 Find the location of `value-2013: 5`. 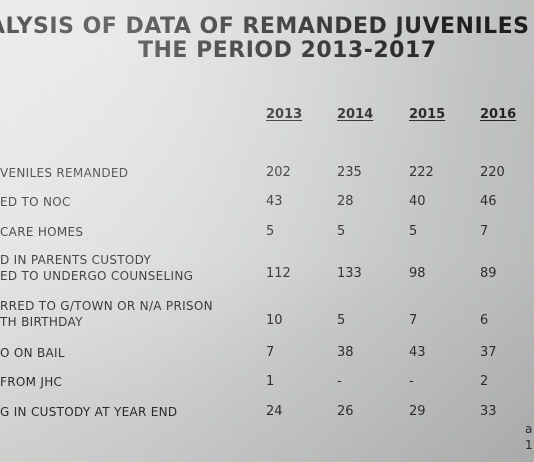

value-2013: 5 is located at coordinates (270, 231).